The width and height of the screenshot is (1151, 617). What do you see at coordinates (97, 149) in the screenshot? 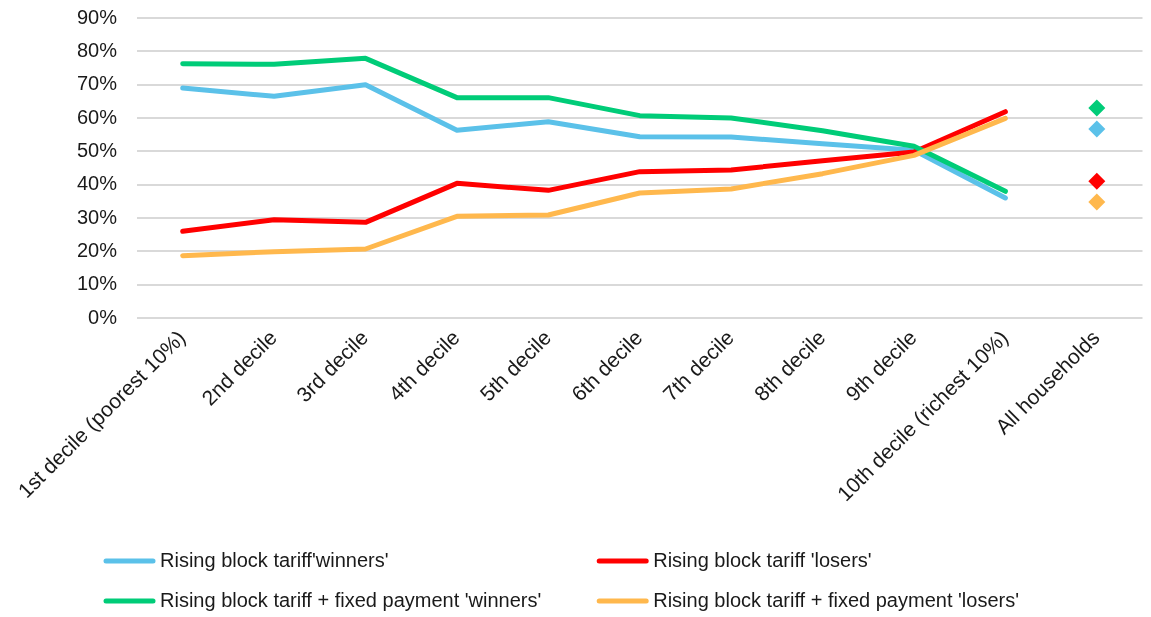
I see `y-tick-label: 50%` at bounding box center [97, 149].